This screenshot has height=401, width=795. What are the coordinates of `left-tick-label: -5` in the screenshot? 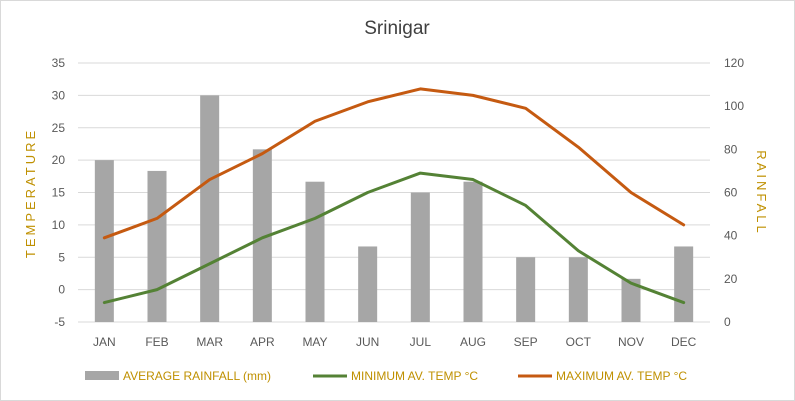 It's located at (59, 322).